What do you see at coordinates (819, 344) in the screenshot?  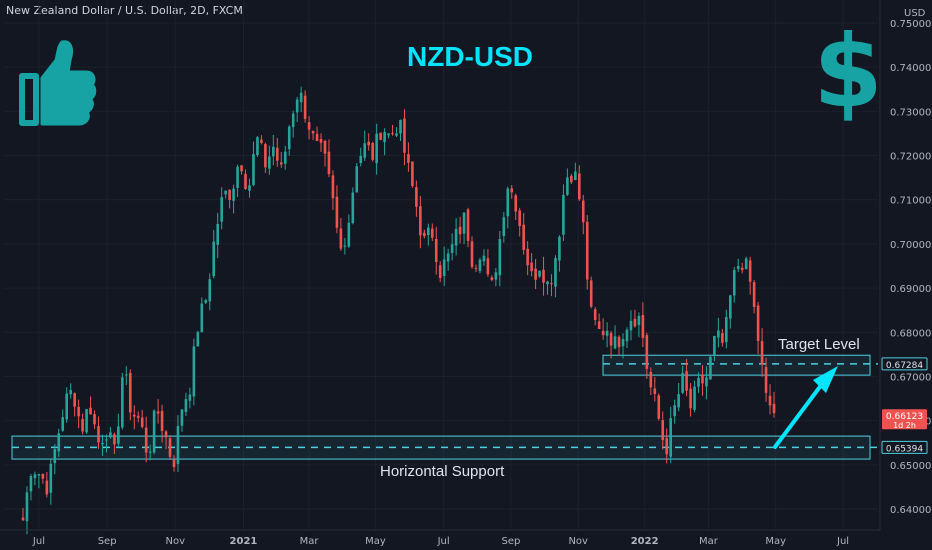 I see `target-level-label: Target Level` at bounding box center [819, 344].